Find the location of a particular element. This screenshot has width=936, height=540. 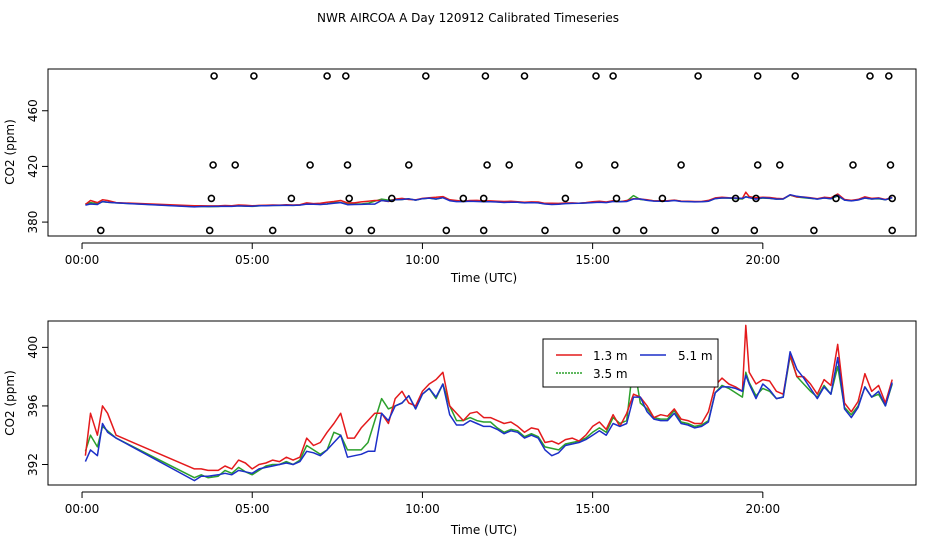

bottom-y-tick-label: 392 is located at coordinates (33, 464).